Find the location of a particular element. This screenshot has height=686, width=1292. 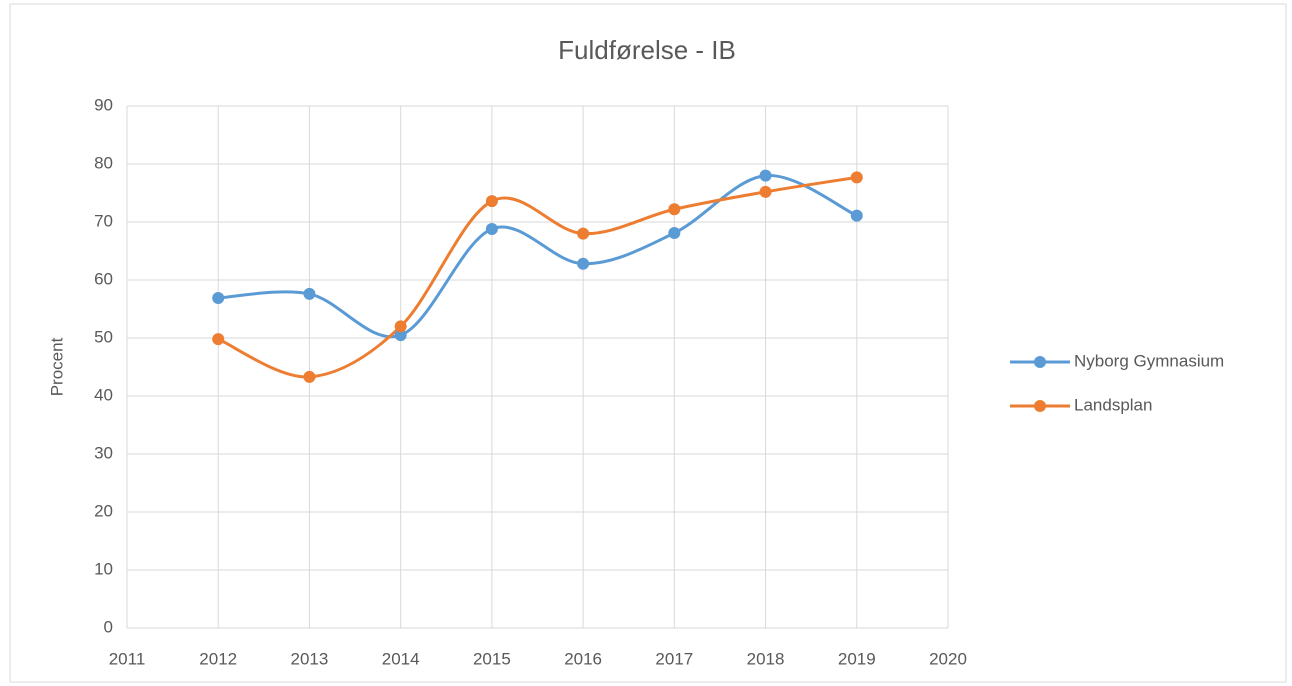

x-tick-label: 2015 is located at coordinates (492, 658).